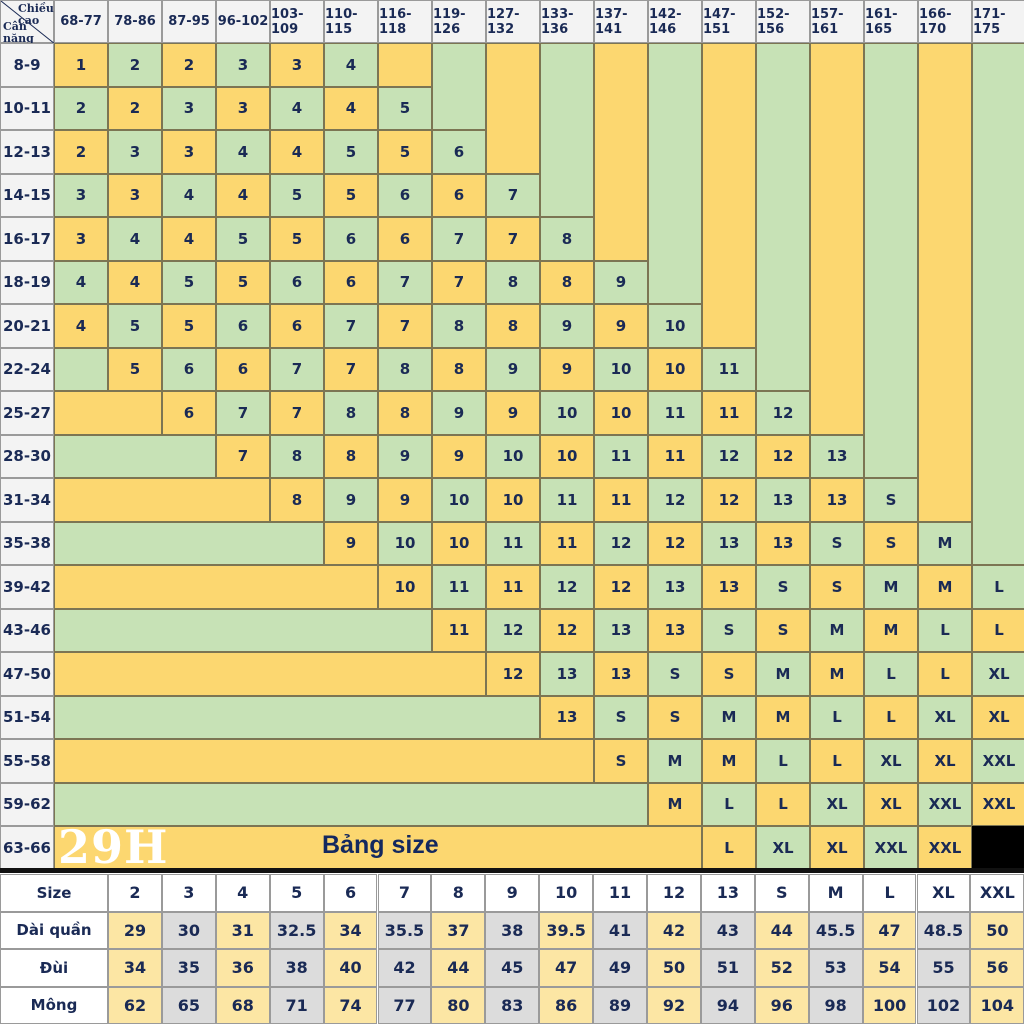 The image size is (1024, 1024). What do you see at coordinates (998, 848) in the screenshot?
I see `black-corner-block` at bounding box center [998, 848].